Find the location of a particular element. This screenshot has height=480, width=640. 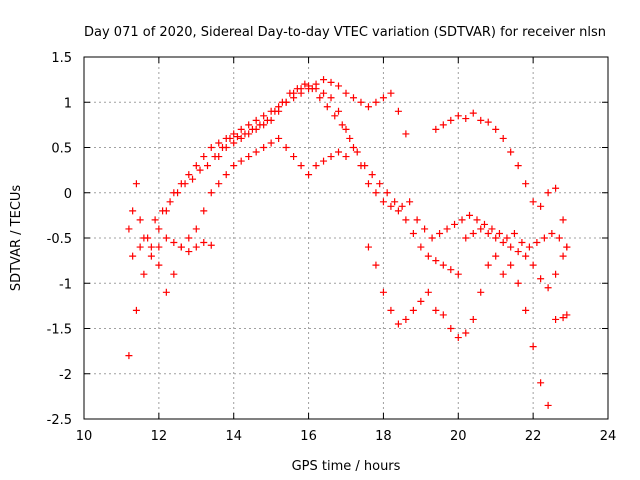

x-tick-label: 16 is located at coordinates (308, 436).